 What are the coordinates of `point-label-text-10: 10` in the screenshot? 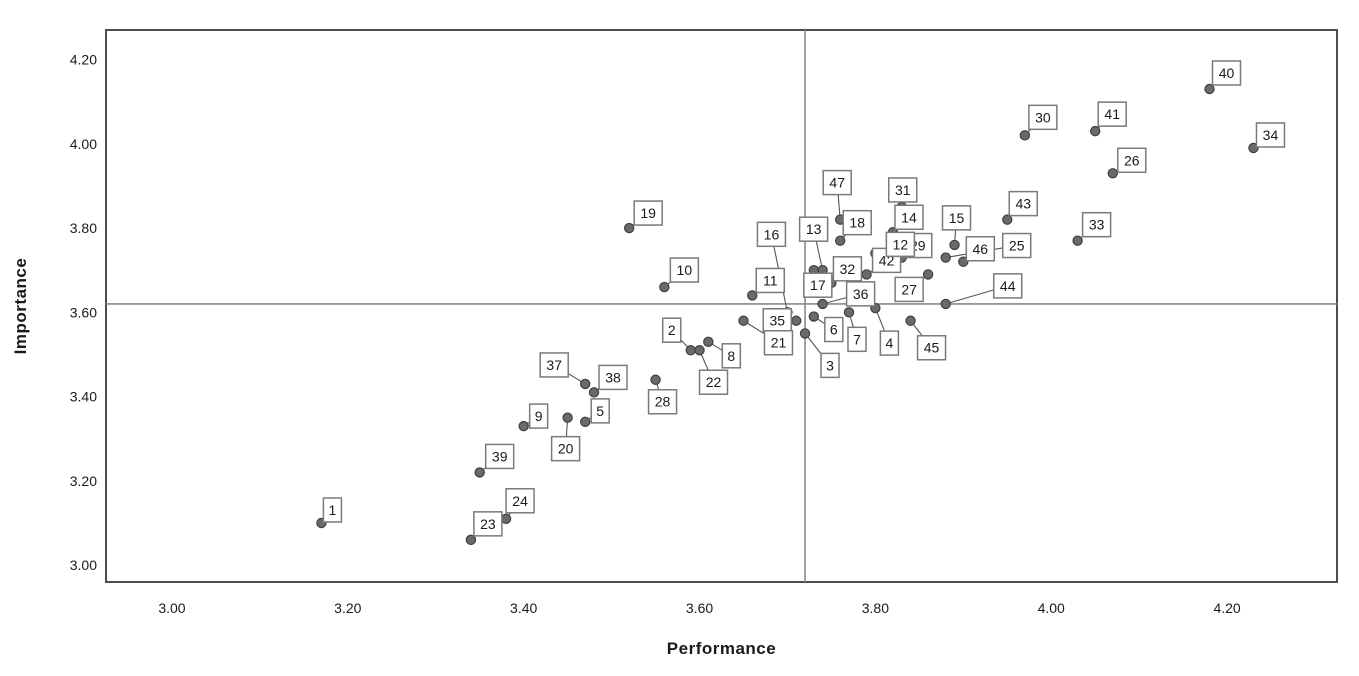 It's located at (685, 270).